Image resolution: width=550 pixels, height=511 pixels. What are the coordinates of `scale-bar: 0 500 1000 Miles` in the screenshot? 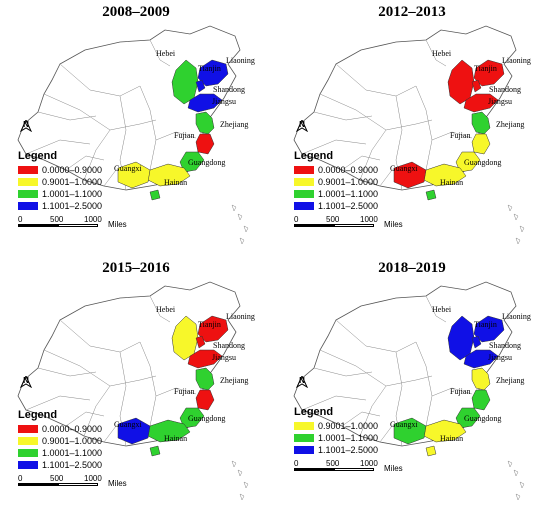 It's located at (72, 482).